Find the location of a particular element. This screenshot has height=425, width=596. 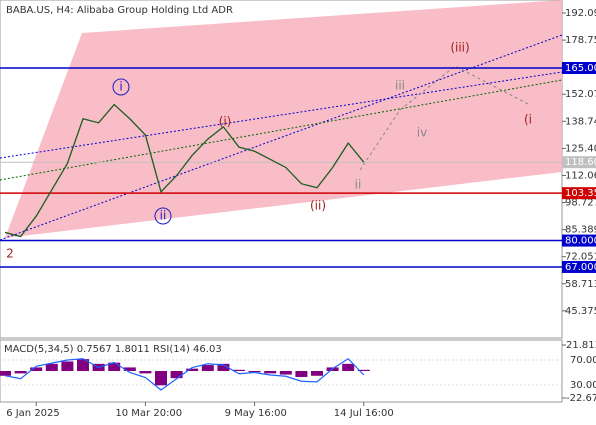

y-tick-label: 192.093 is located at coordinates (580, 13).